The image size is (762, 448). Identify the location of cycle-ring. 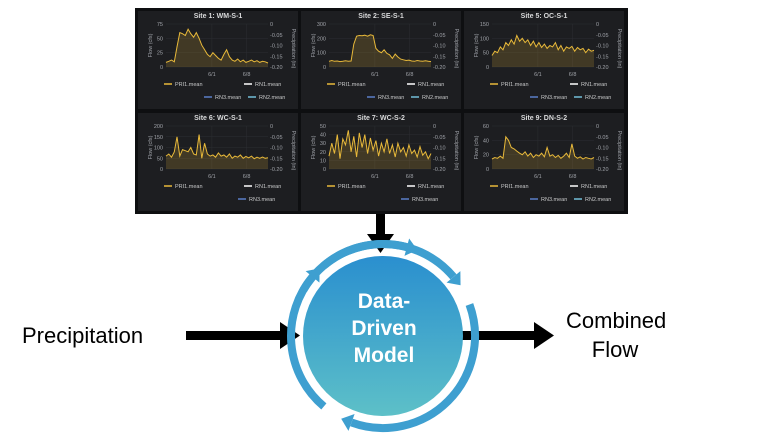
(383, 335).